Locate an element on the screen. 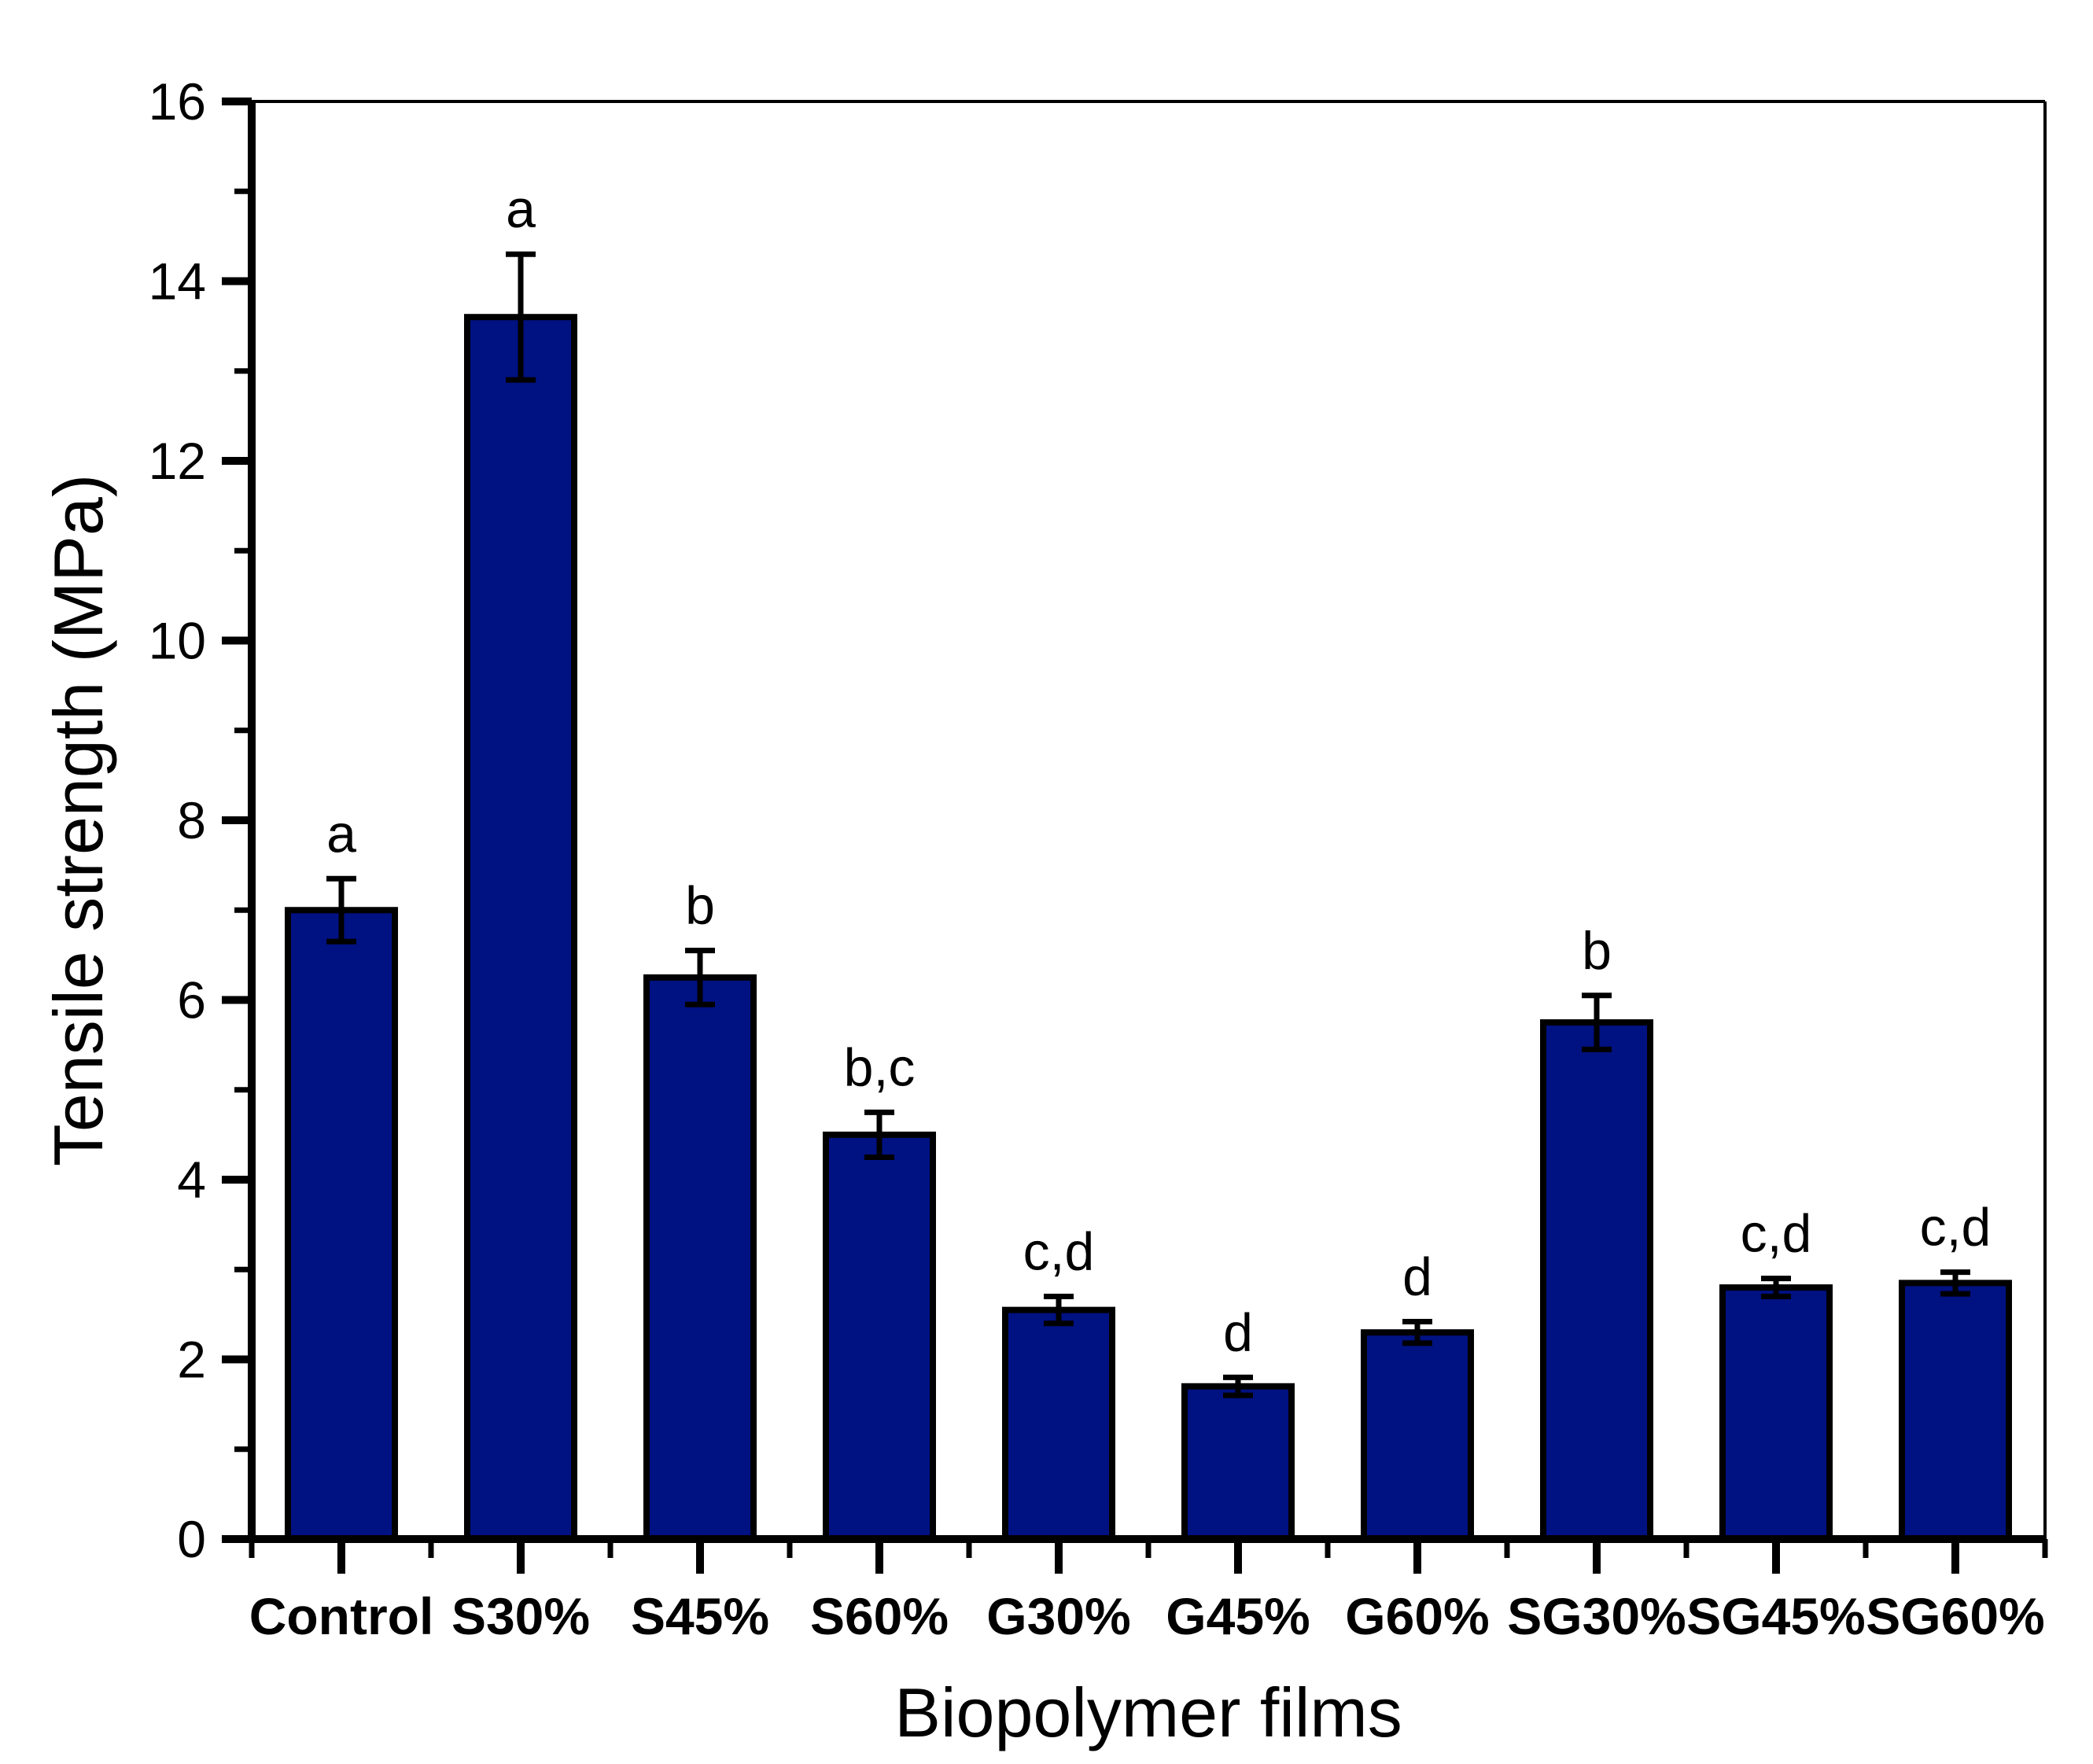 The image size is (2093, 1764). bar-sg60 is located at coordinates (1955, 1411).